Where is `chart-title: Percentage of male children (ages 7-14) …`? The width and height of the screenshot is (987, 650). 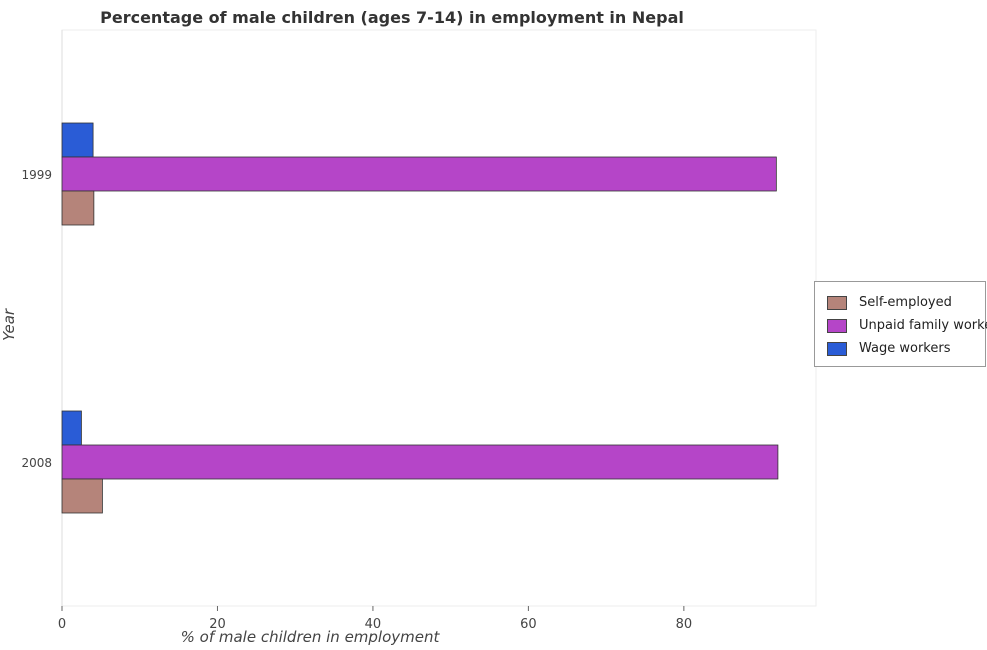 chart-title: Percentage of male children (ages 7-14) … is located at coordinates (392, 17).